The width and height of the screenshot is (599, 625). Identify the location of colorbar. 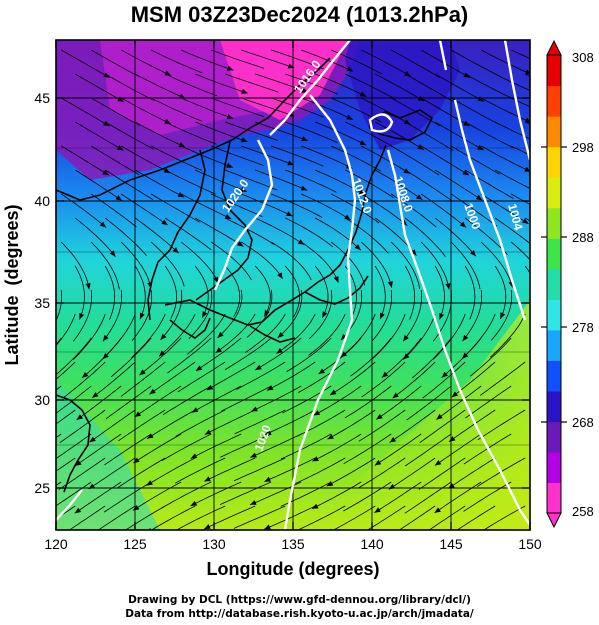
(554, 284).